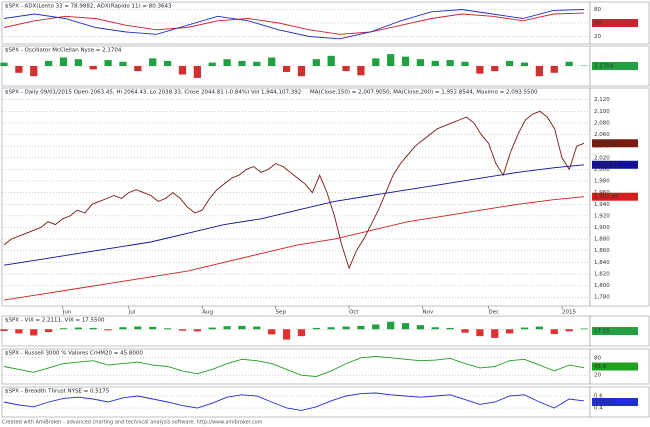 The image size is (650, 427). I want to click on y-tick-label: 1,820, so click(602, 274).